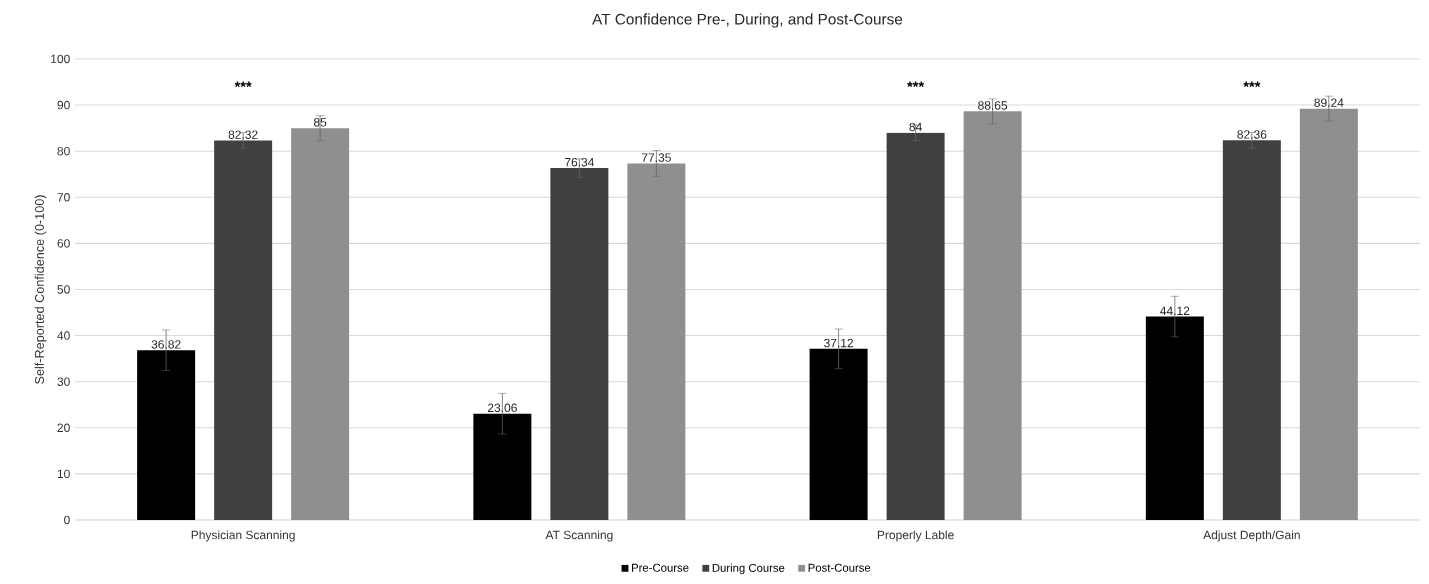 This screenshot has width=1429, height=584. Describe the element at coordinates (243, 134) in the screenshot. I see `data-label: 82.32` at that location.